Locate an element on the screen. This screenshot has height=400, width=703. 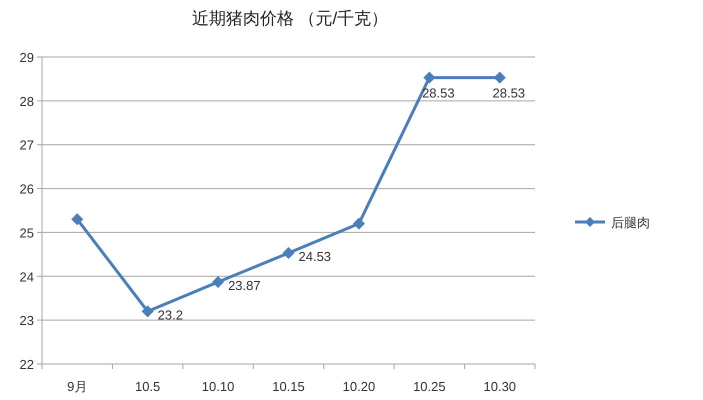
x-tick-label: 10.25 is located at coordinates (429, 386).